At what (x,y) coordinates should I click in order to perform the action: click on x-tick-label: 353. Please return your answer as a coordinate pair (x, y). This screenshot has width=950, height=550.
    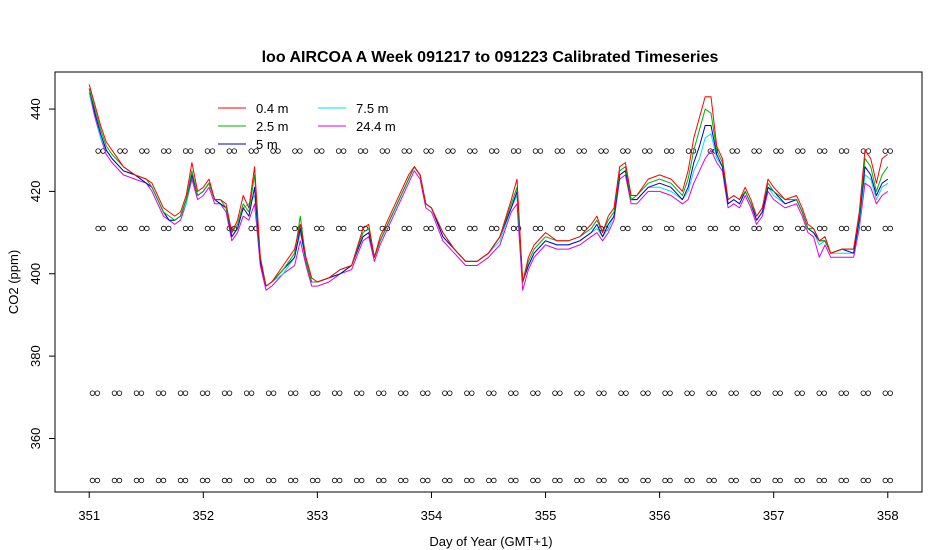
    Looking at the image, I should click on (318, 515).